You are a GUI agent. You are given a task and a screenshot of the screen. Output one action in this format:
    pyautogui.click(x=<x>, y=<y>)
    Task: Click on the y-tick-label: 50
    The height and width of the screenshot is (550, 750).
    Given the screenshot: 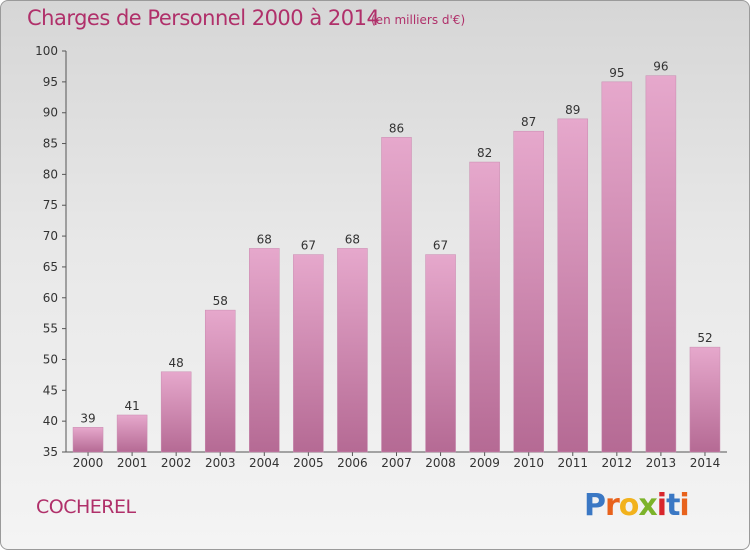 What is the action you would take?
    pyautogui.click(x=50, y=359)
    